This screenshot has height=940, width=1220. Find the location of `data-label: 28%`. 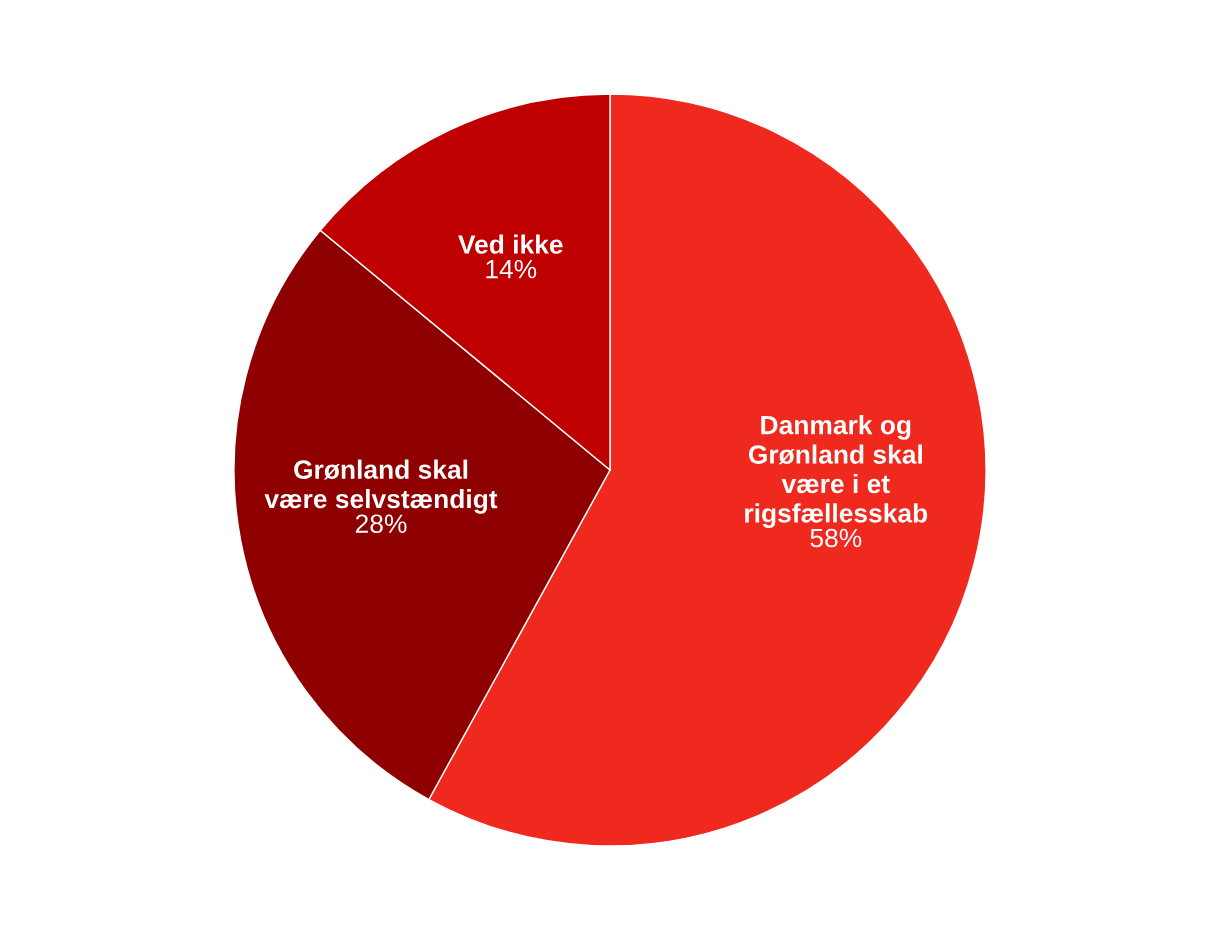

data-label: 28% is located at coordinates (381, 524).